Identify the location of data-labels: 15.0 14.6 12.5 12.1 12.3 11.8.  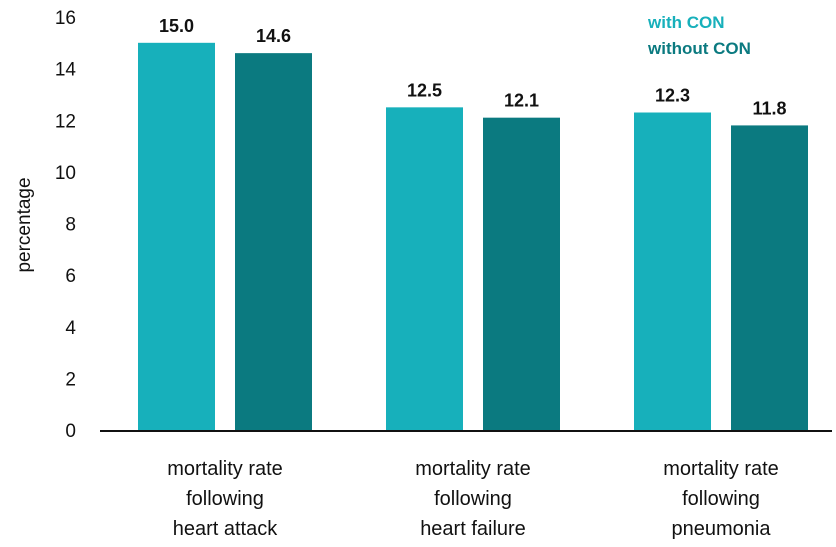
(473, 67).